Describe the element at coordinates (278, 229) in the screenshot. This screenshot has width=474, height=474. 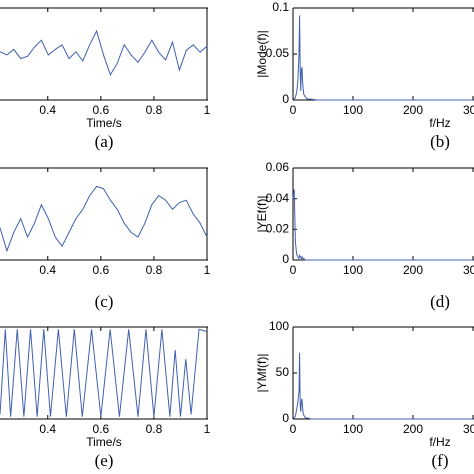
I see `y-tick-label: 0.02` at that location.